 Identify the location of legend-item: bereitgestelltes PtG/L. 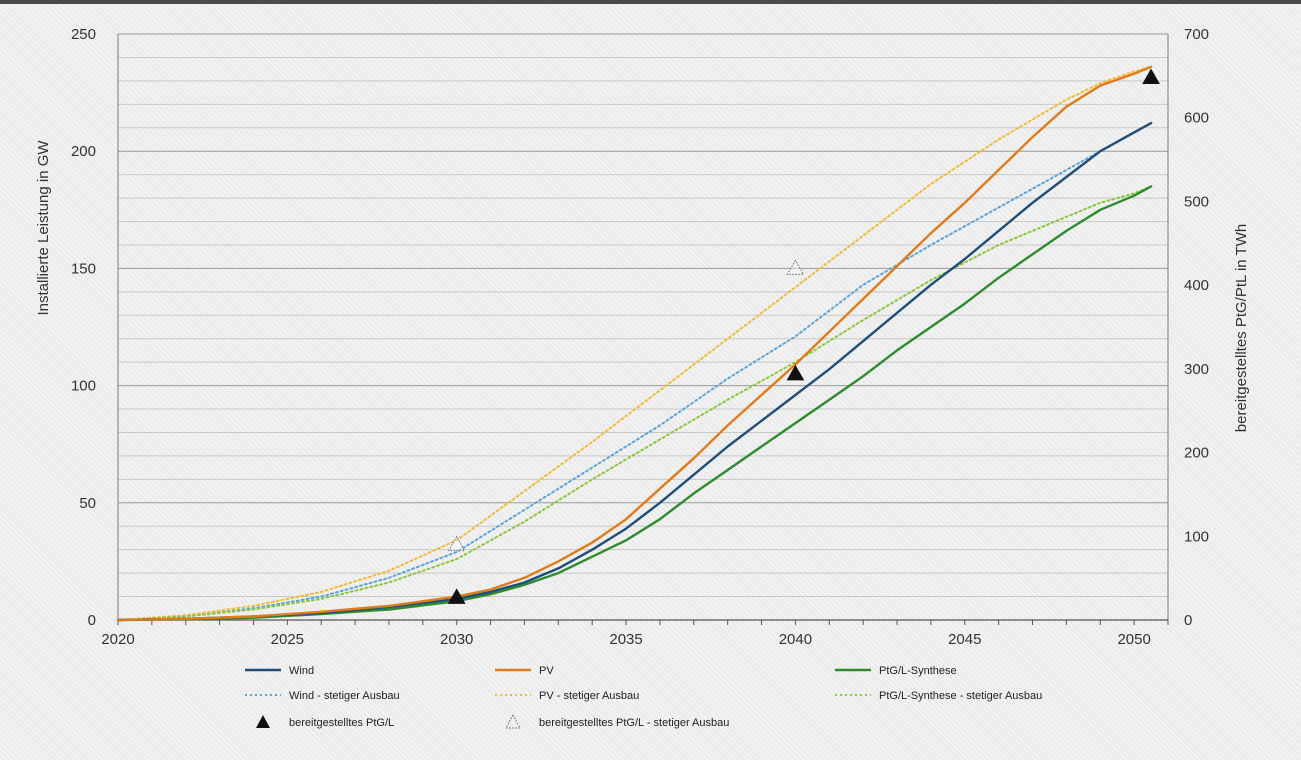
(325, 722).